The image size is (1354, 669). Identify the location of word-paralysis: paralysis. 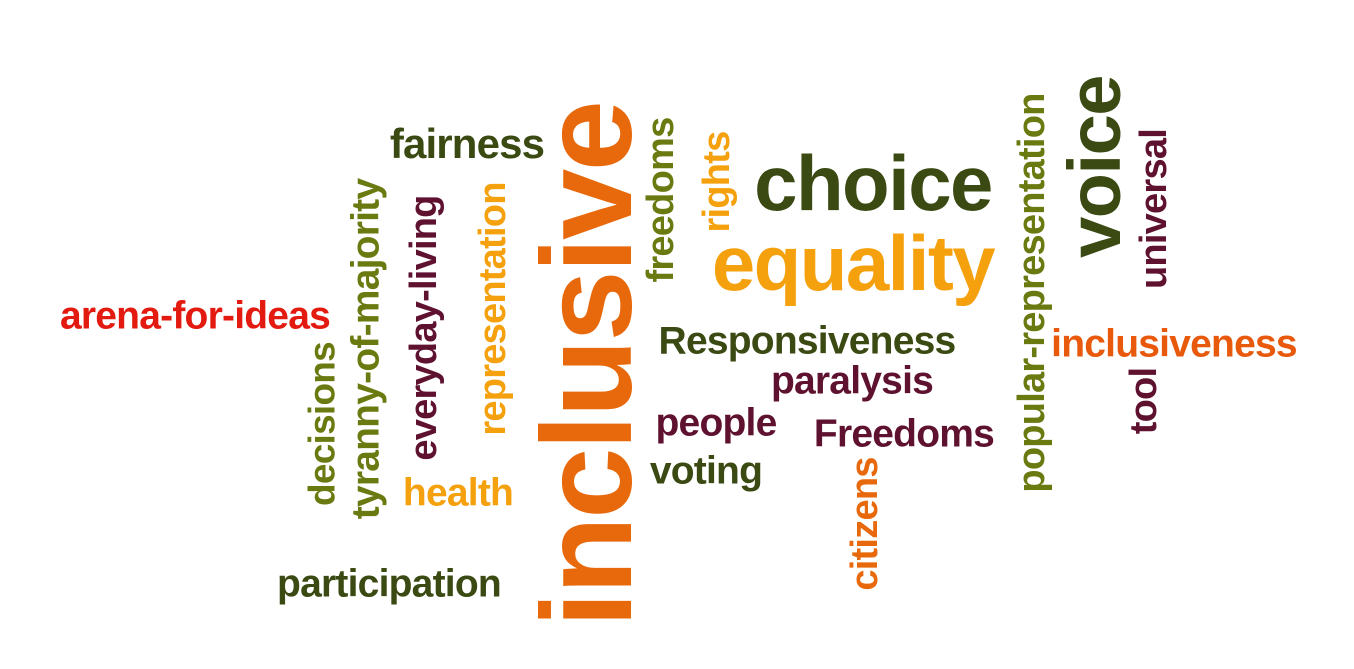
(852, 381).